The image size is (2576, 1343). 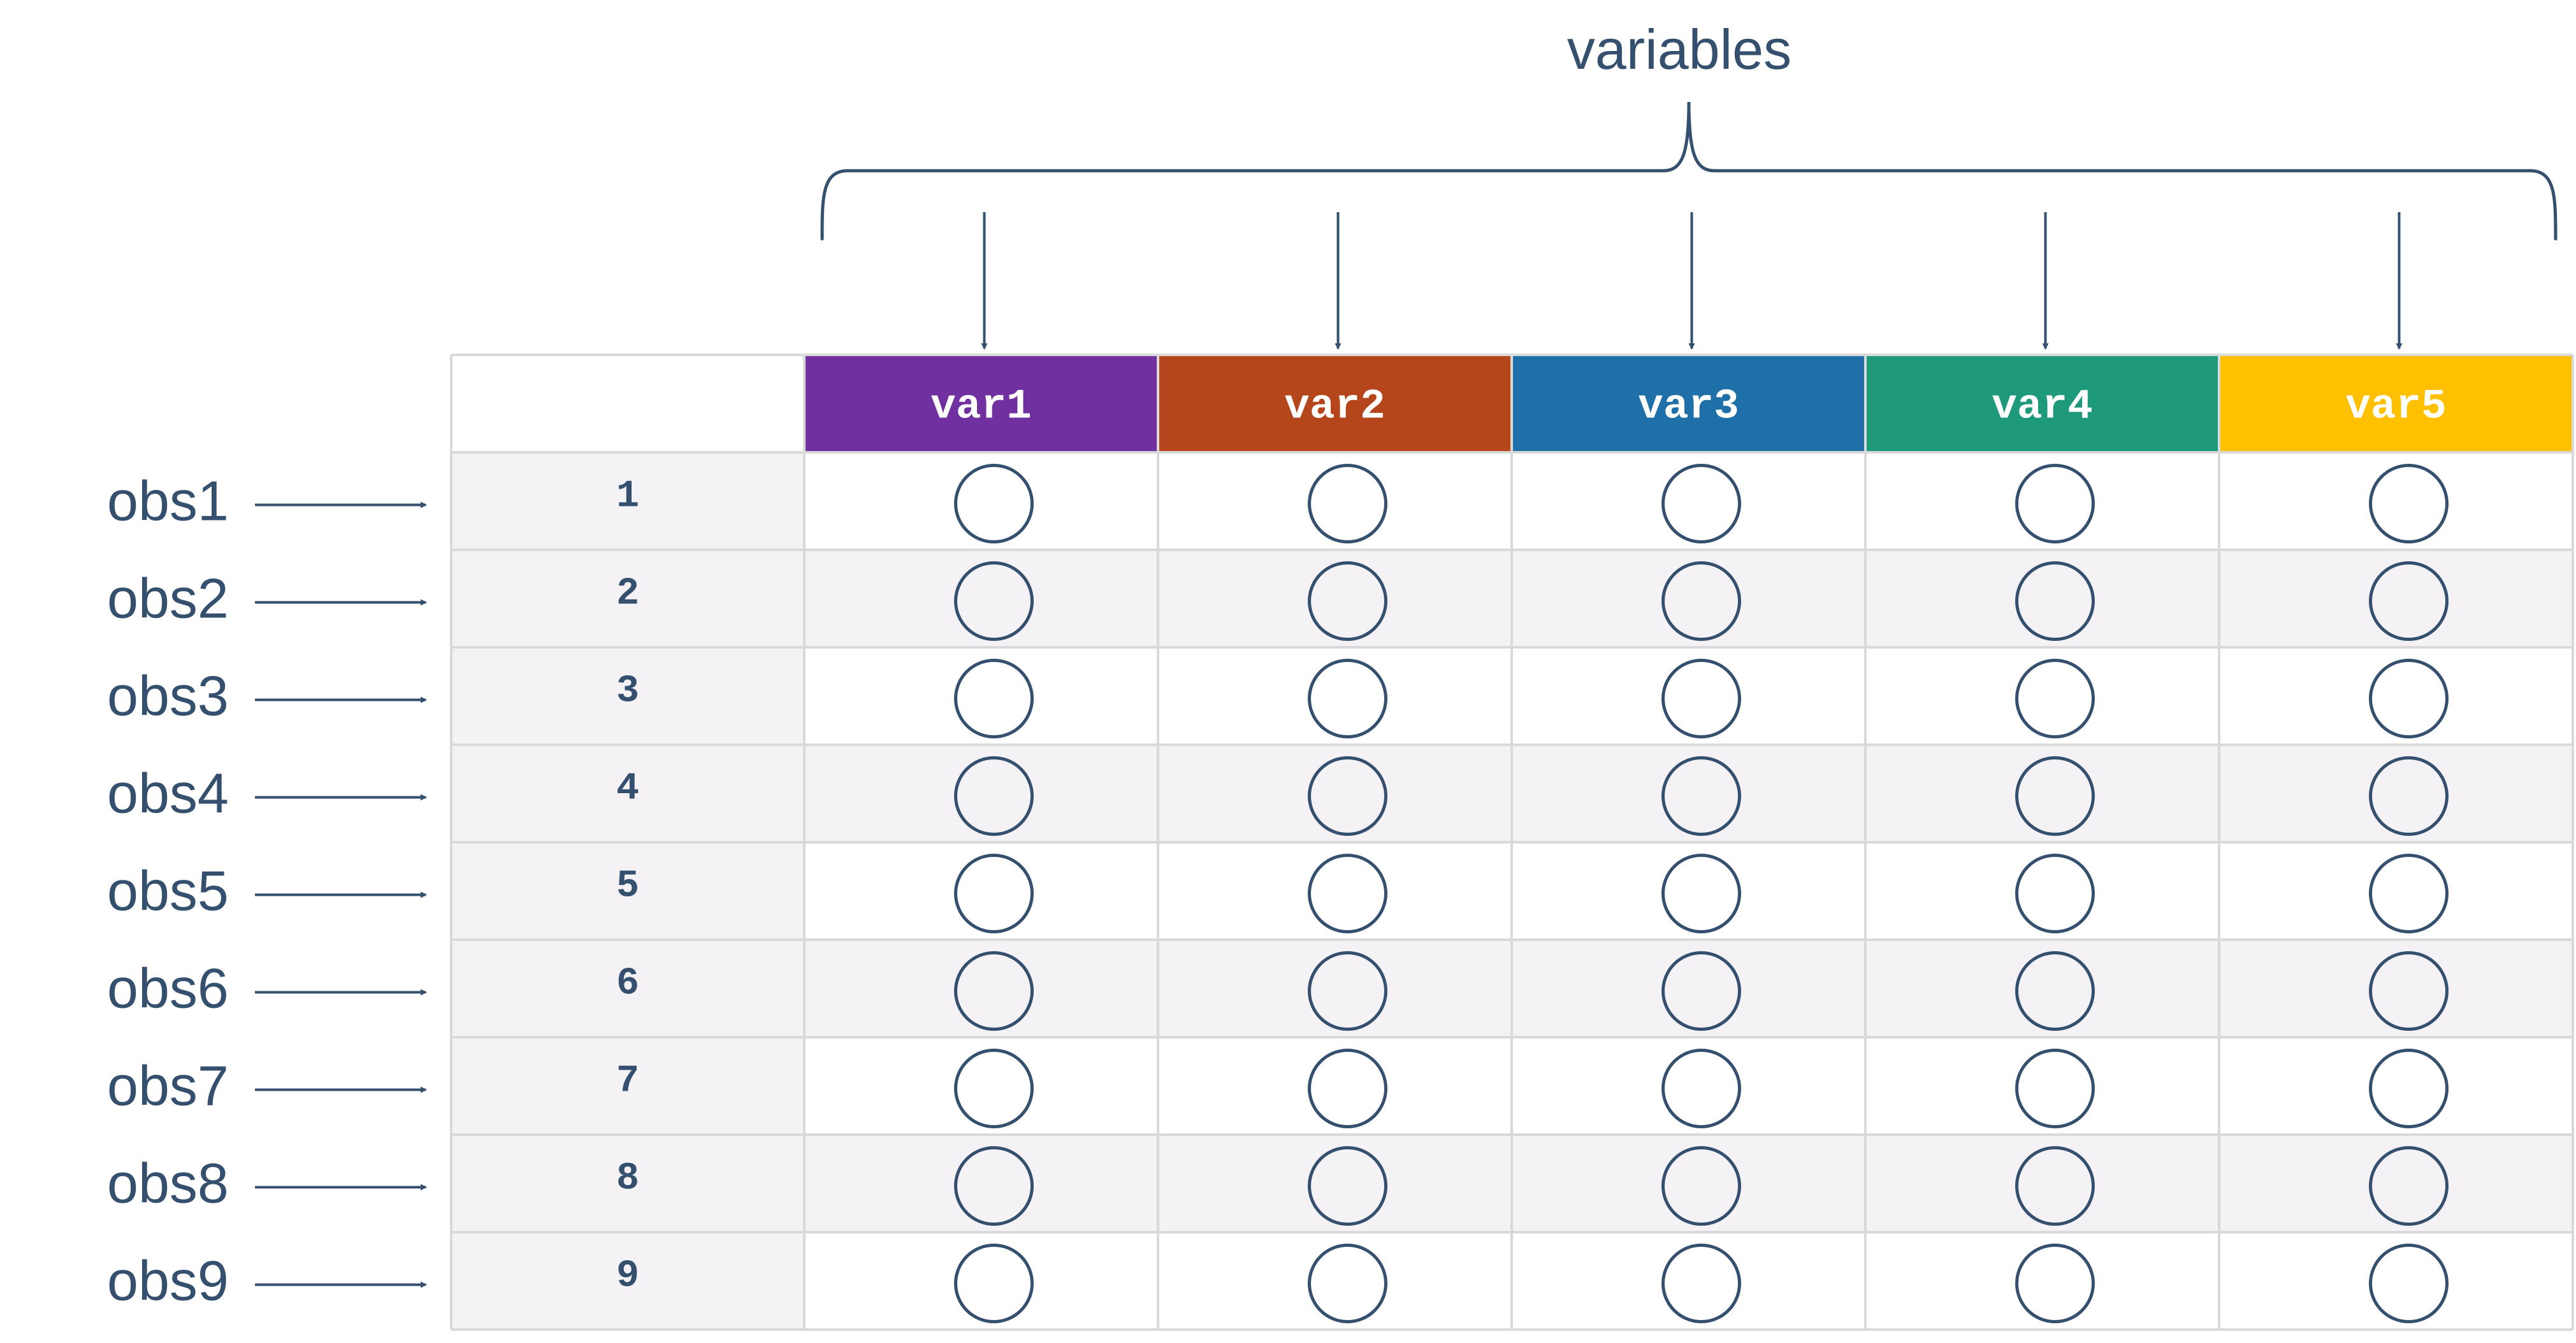 What do you see at coordinates (627, 497) in the screenshot?
I see `row-index: 1` at bounding box center [627, 497].